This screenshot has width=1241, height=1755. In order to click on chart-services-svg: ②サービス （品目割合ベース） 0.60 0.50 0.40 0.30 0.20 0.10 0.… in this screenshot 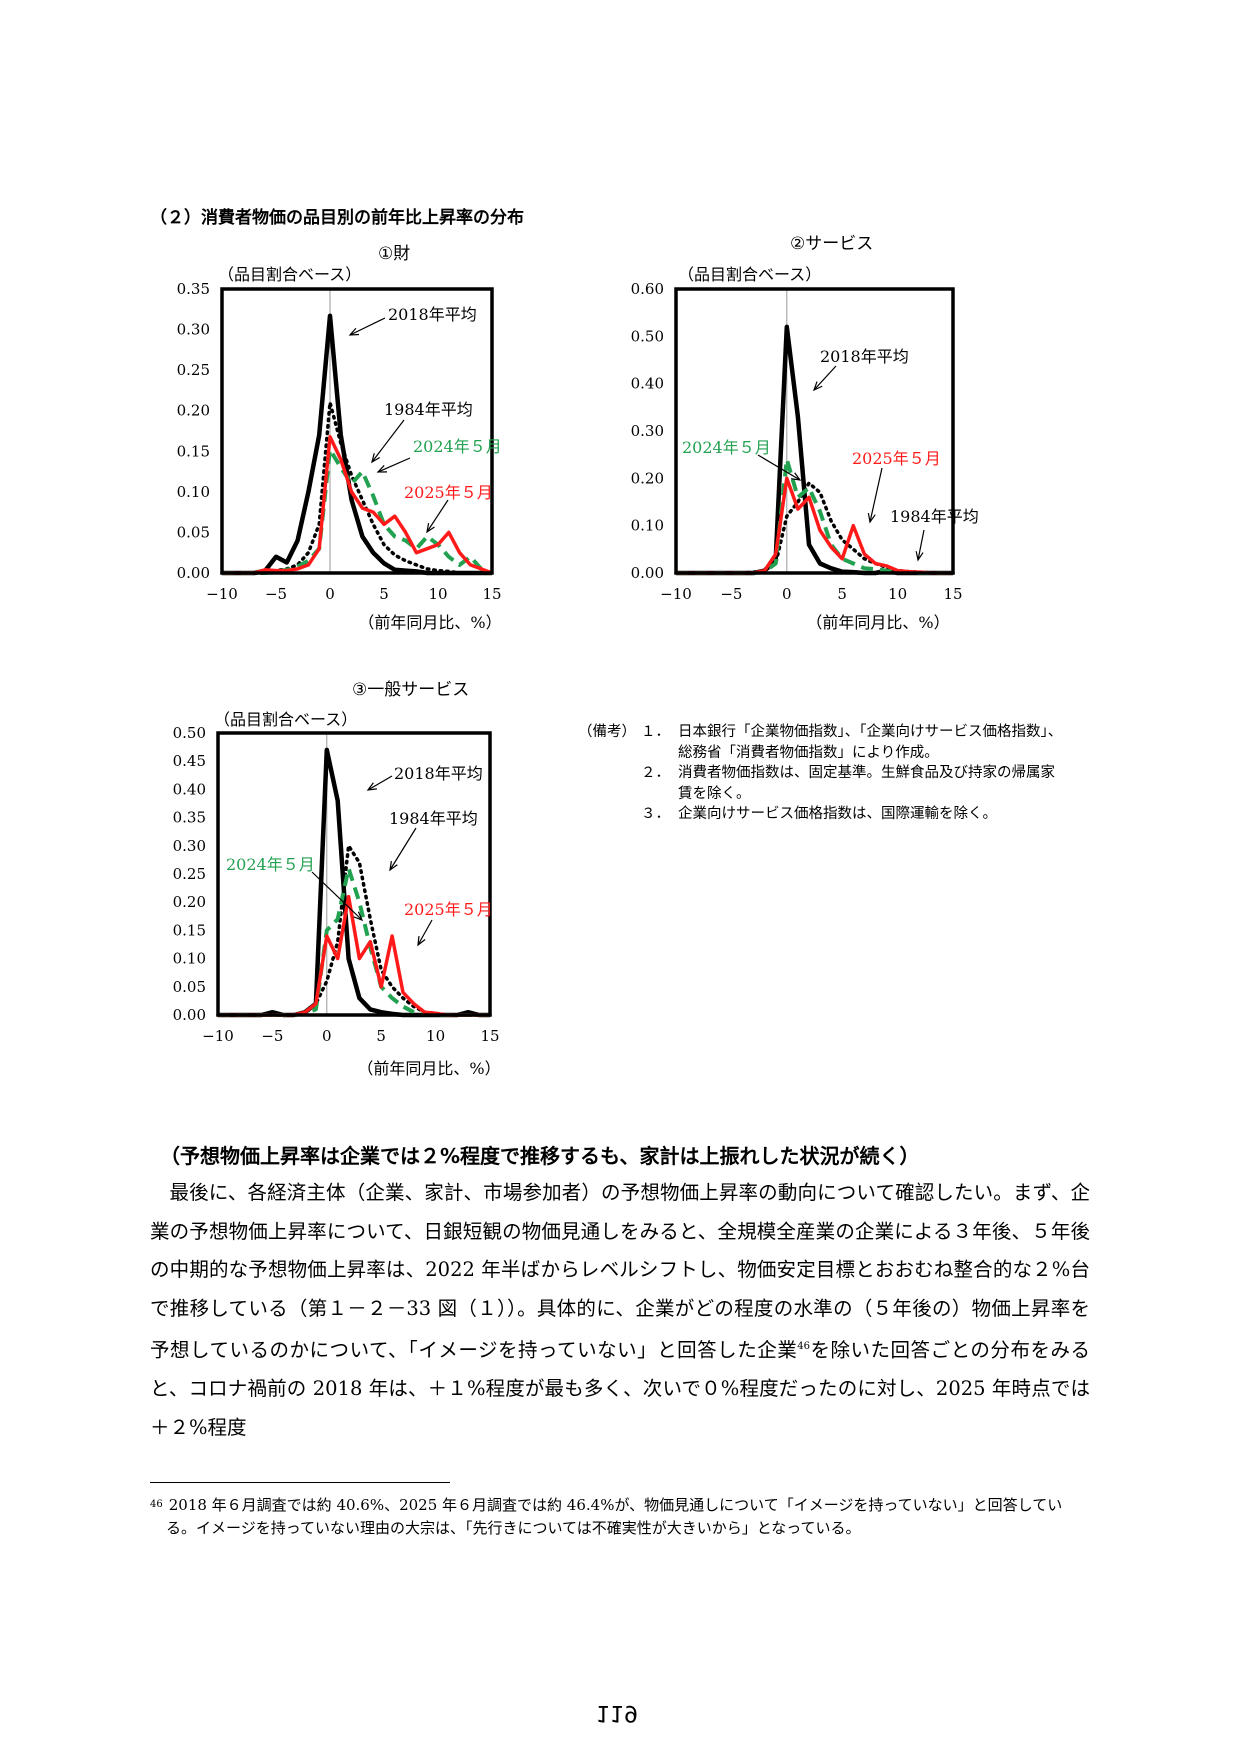, I will do `click(805, 433)`.